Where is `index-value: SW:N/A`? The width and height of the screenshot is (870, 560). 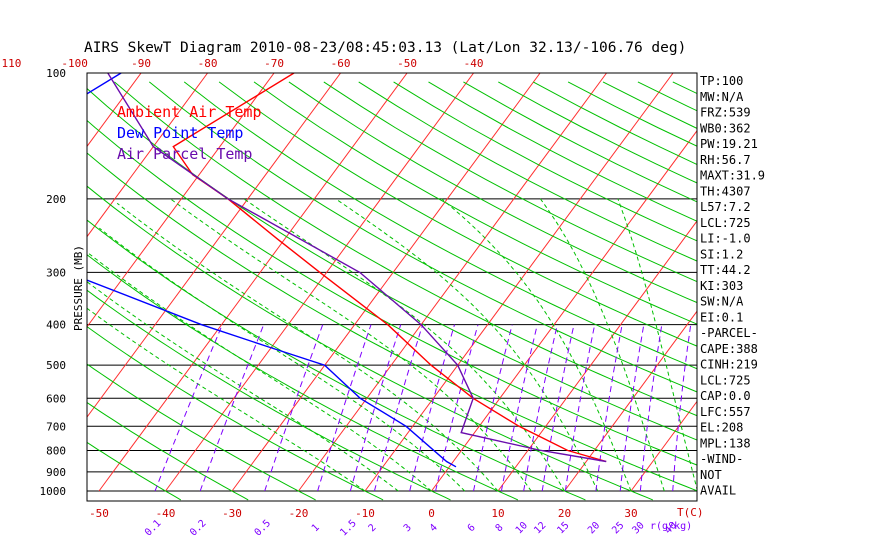
index-value: SW:N/A is located at coordinates (722, 302).